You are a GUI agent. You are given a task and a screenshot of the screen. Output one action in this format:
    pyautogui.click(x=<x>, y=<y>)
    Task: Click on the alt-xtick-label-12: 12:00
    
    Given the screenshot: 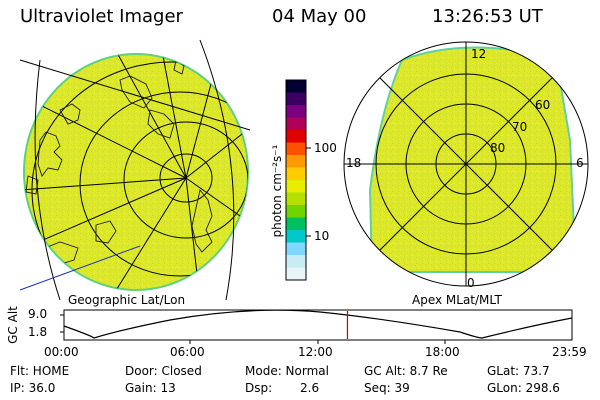 What is the action you would take?
    pyautogui.click(x=315, y=352)
    